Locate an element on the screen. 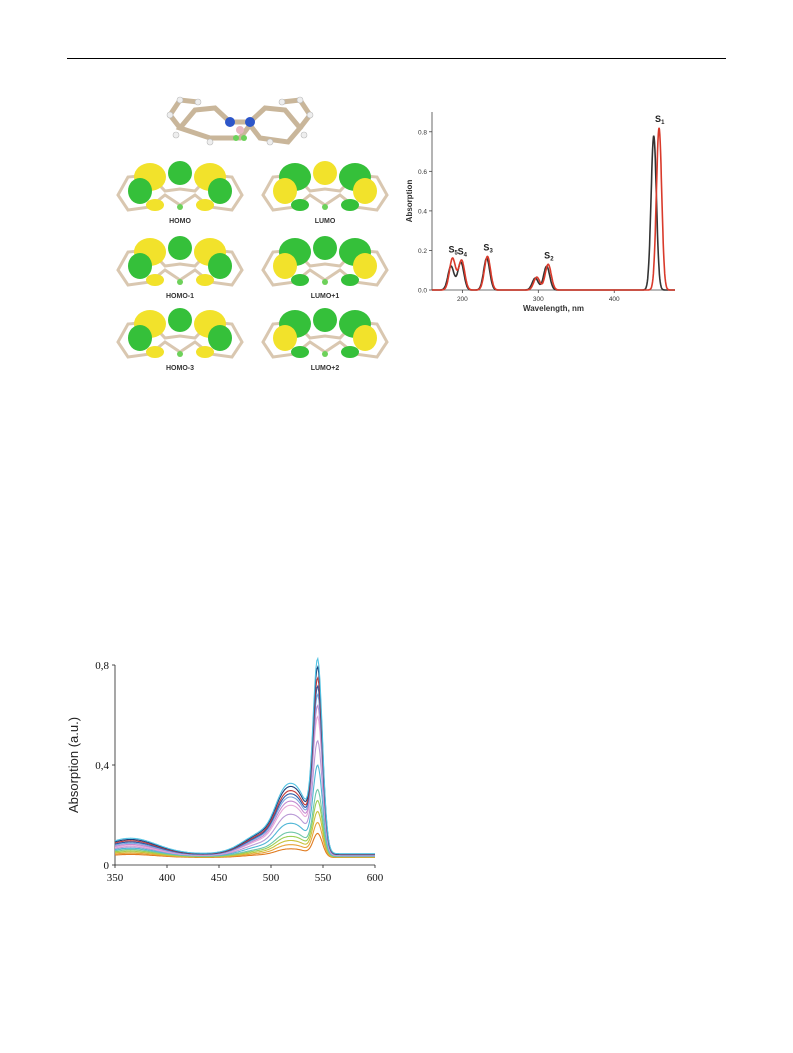 This screenshot has width=793, height=1053. x-tick-label: 450 is located at coordinates (219, 878).